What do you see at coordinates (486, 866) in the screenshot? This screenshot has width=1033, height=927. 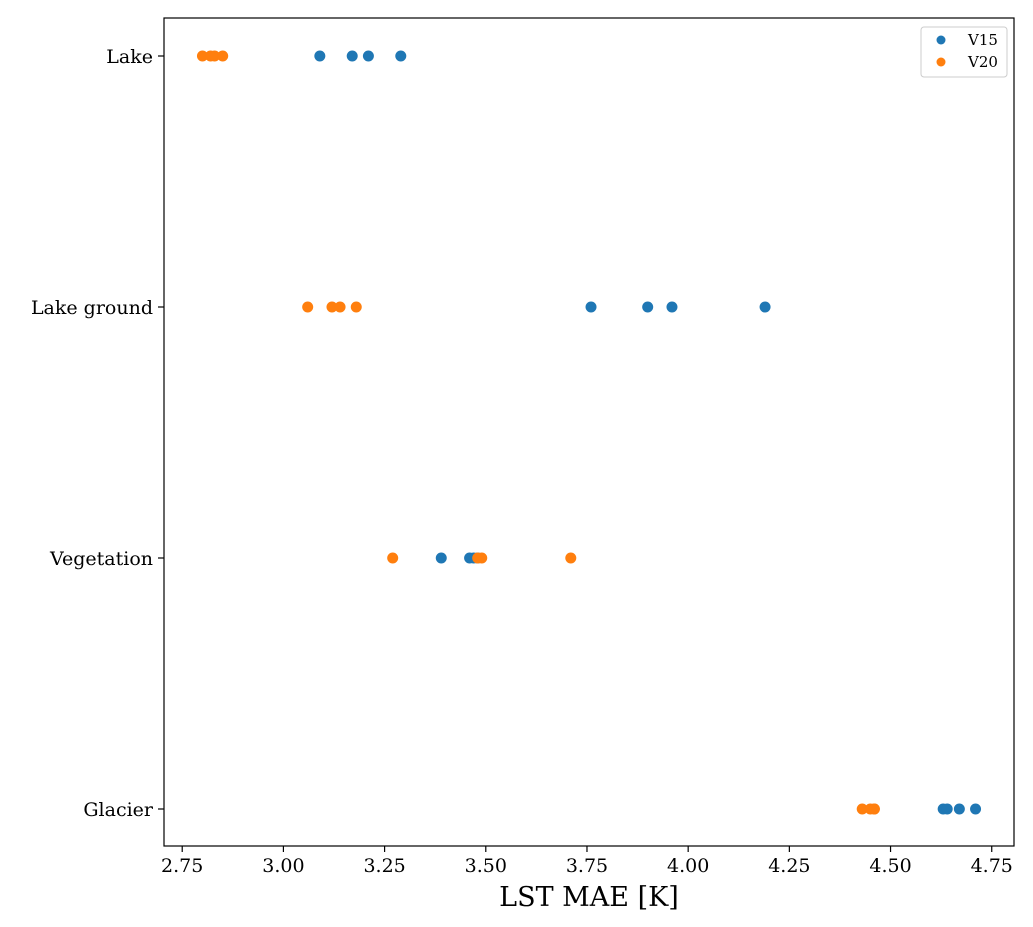 I see `x-tick-label: 3.50` at bounding box center [486, 866].